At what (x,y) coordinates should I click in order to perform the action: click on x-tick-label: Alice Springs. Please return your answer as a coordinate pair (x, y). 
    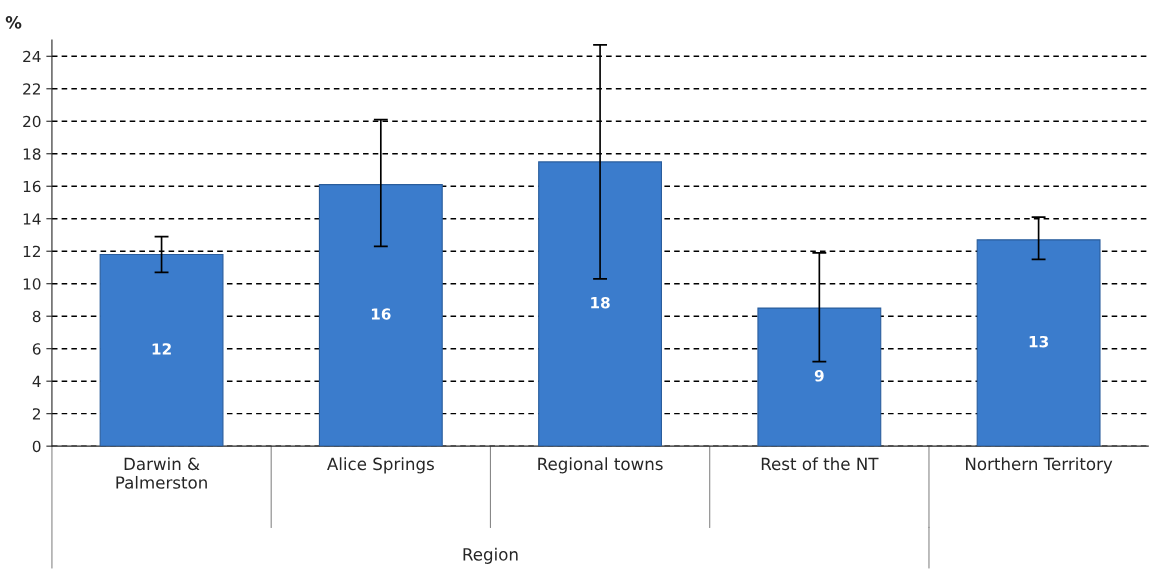
    Looking at the image, I should click on (380, 465).